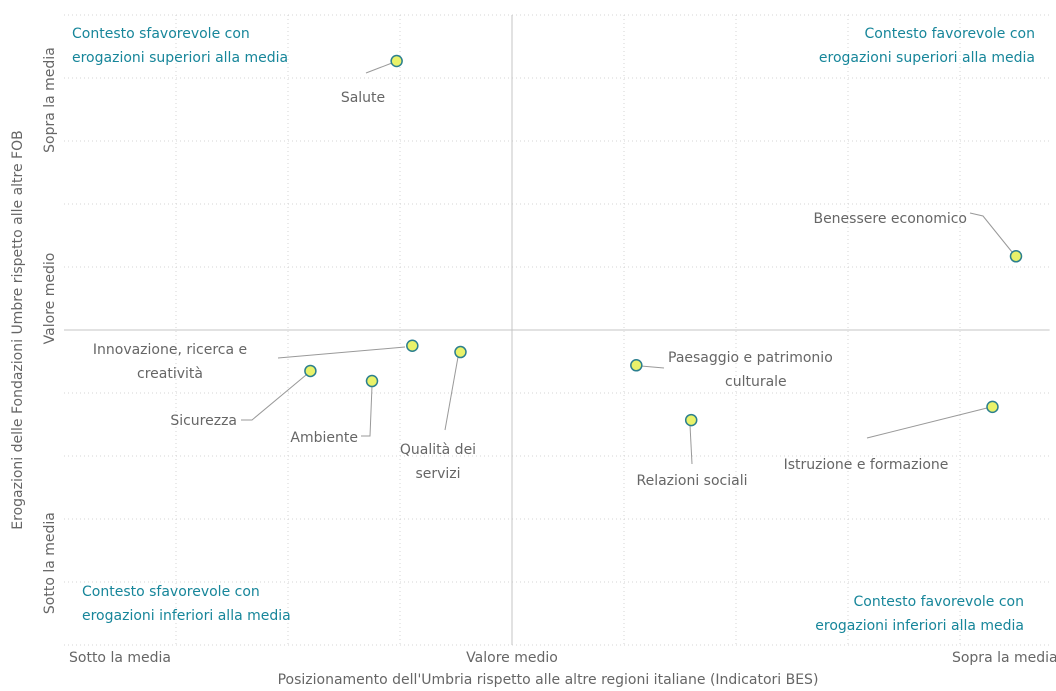  What do you see at coordinates (512, 658) in the screenshot?
I see `x-tick-label: Valore medio` at bounding box center [512, 658].